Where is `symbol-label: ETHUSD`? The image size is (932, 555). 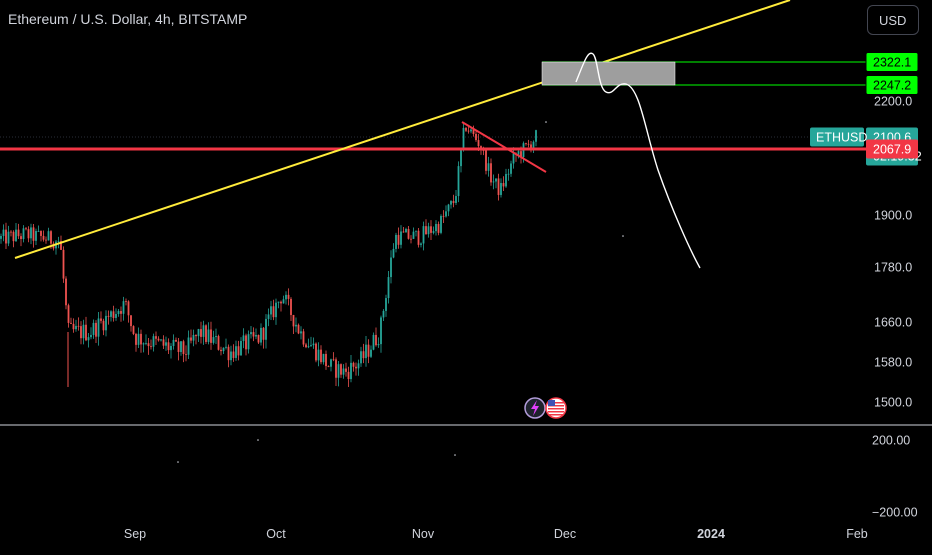
symbol-label: ETHUSD is located at coordinates (838, 137).